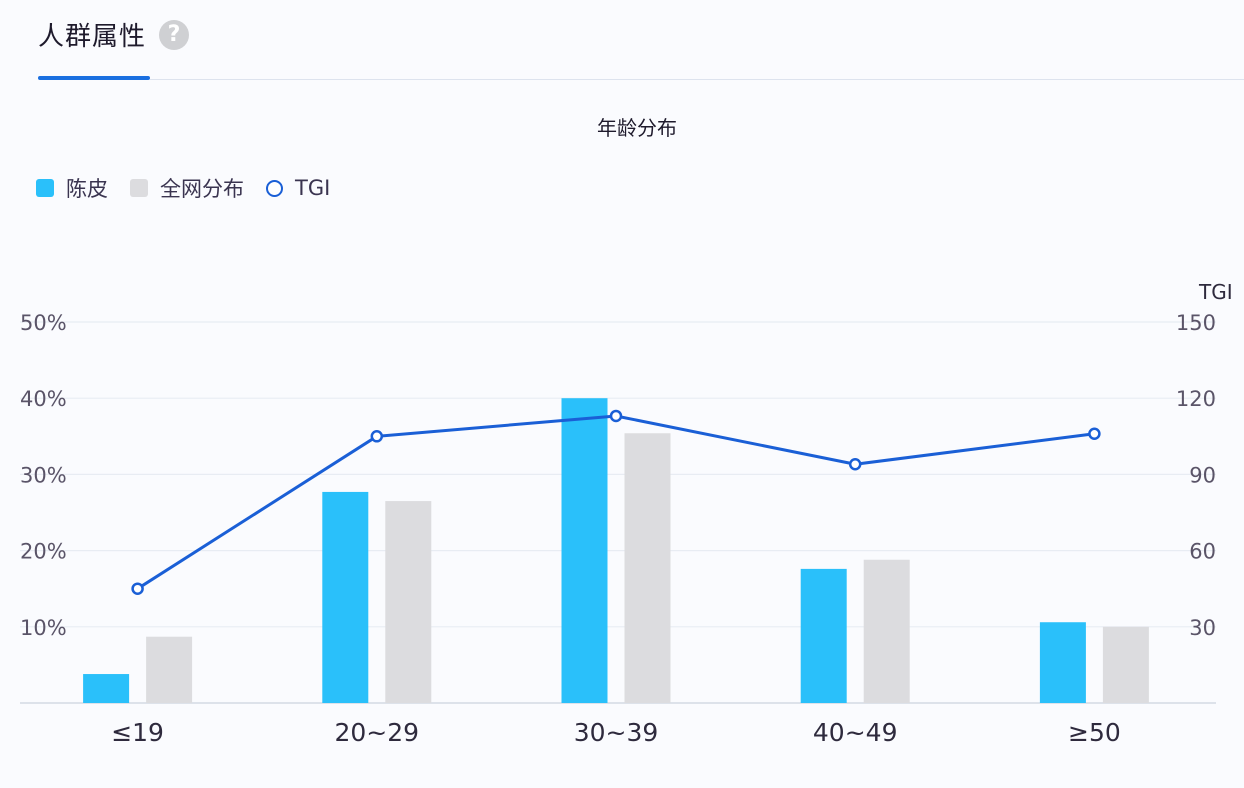 The width and height of the screenshot is (1244, 788). What do you see at coordinates (622, 40) in the screenshot?
I see `tab-bar: 人群属性 ?` at bounding box center [622, 40].